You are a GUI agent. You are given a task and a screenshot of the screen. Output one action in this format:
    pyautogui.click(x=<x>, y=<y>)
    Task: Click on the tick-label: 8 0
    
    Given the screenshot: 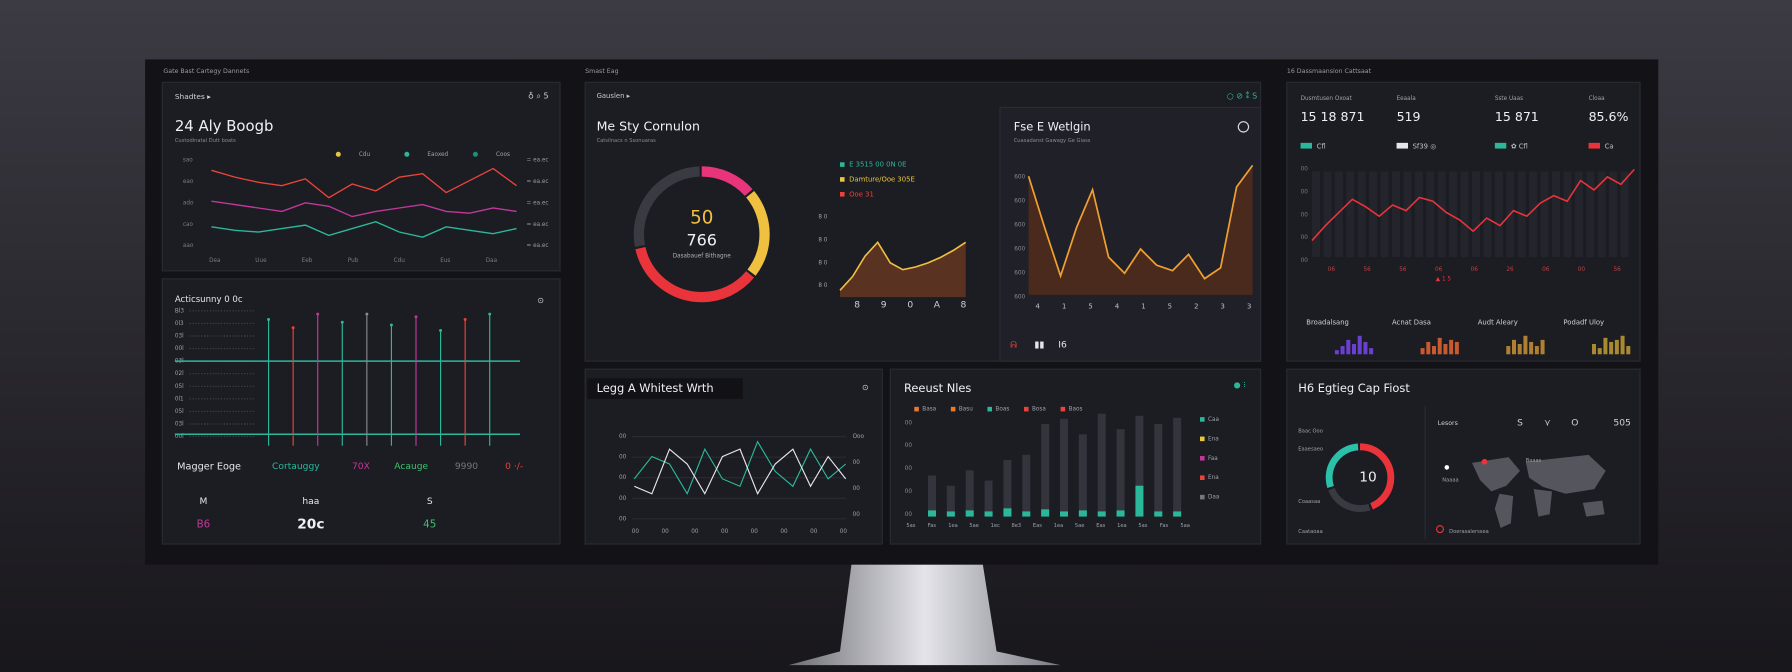 What is the action you would take?
    pyautogui.click(x=822, y=286)
    